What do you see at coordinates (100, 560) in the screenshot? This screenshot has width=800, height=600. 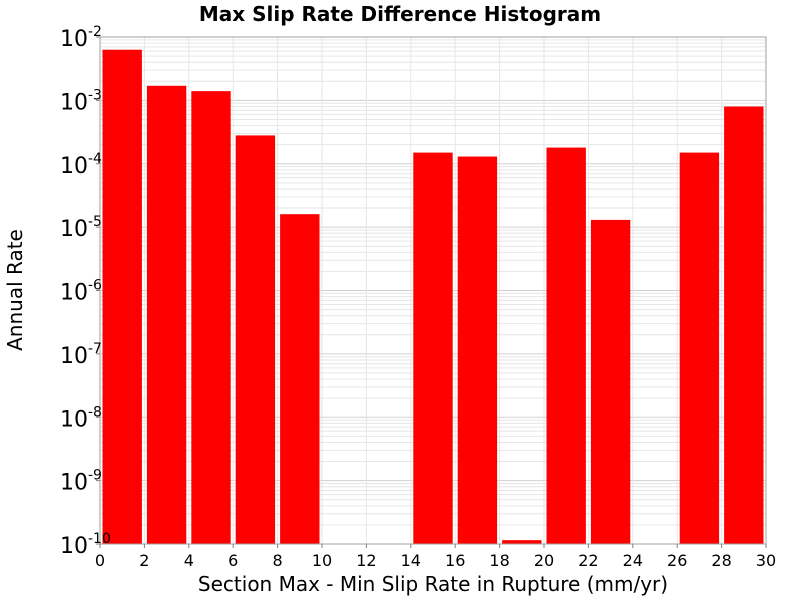 I see `x-tick-label: 0` at bounding box center [100, 560].